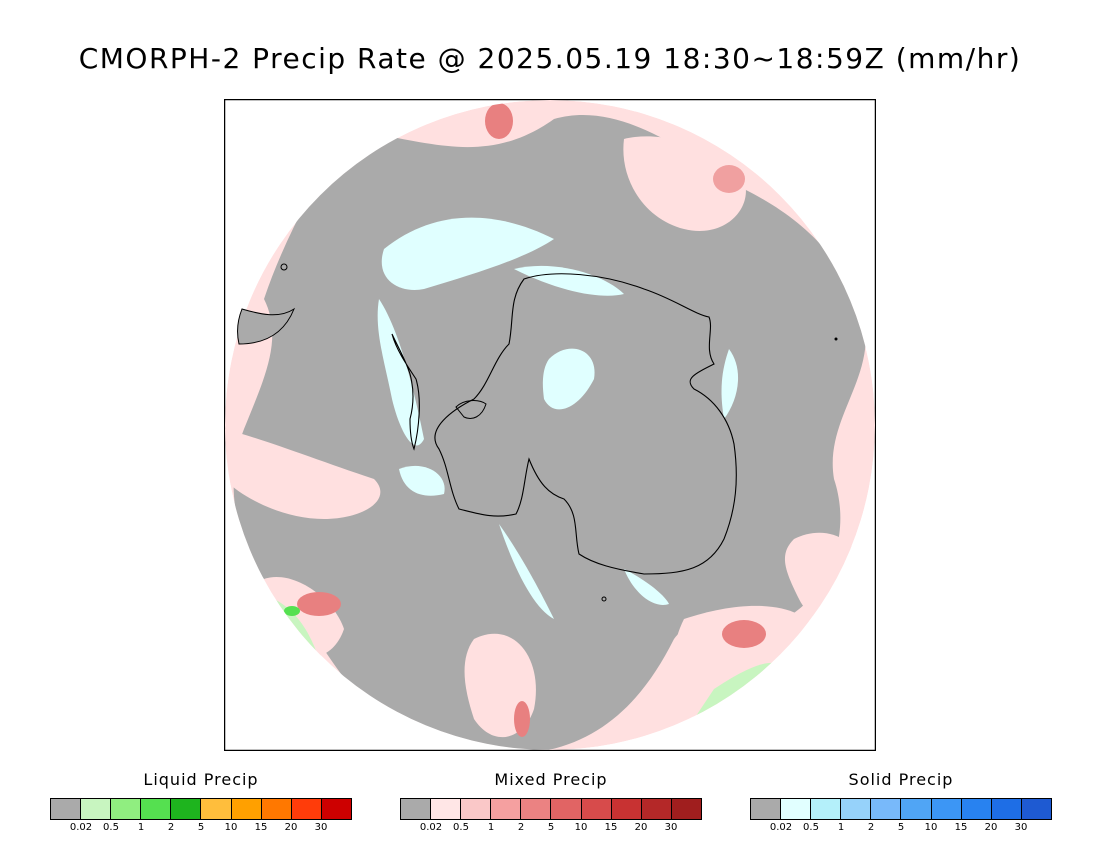  I want to click on south-america-tip, so click(266, 326).